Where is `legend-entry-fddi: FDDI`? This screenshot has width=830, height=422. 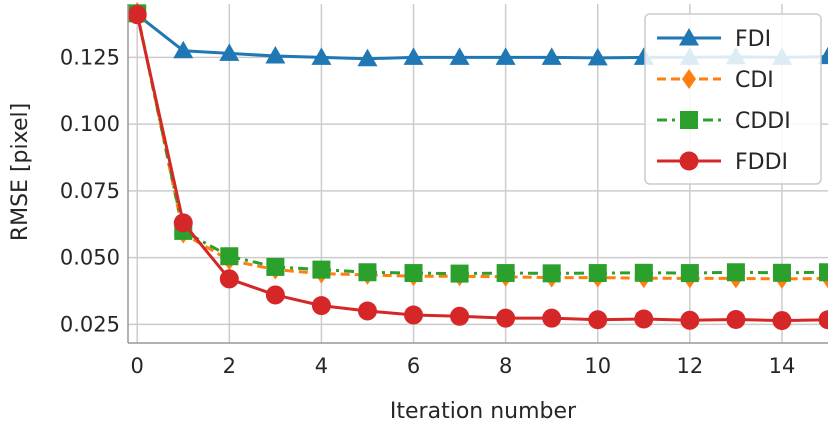 legend-entry-fddi: FDDI is located at coordinates (722, 162).